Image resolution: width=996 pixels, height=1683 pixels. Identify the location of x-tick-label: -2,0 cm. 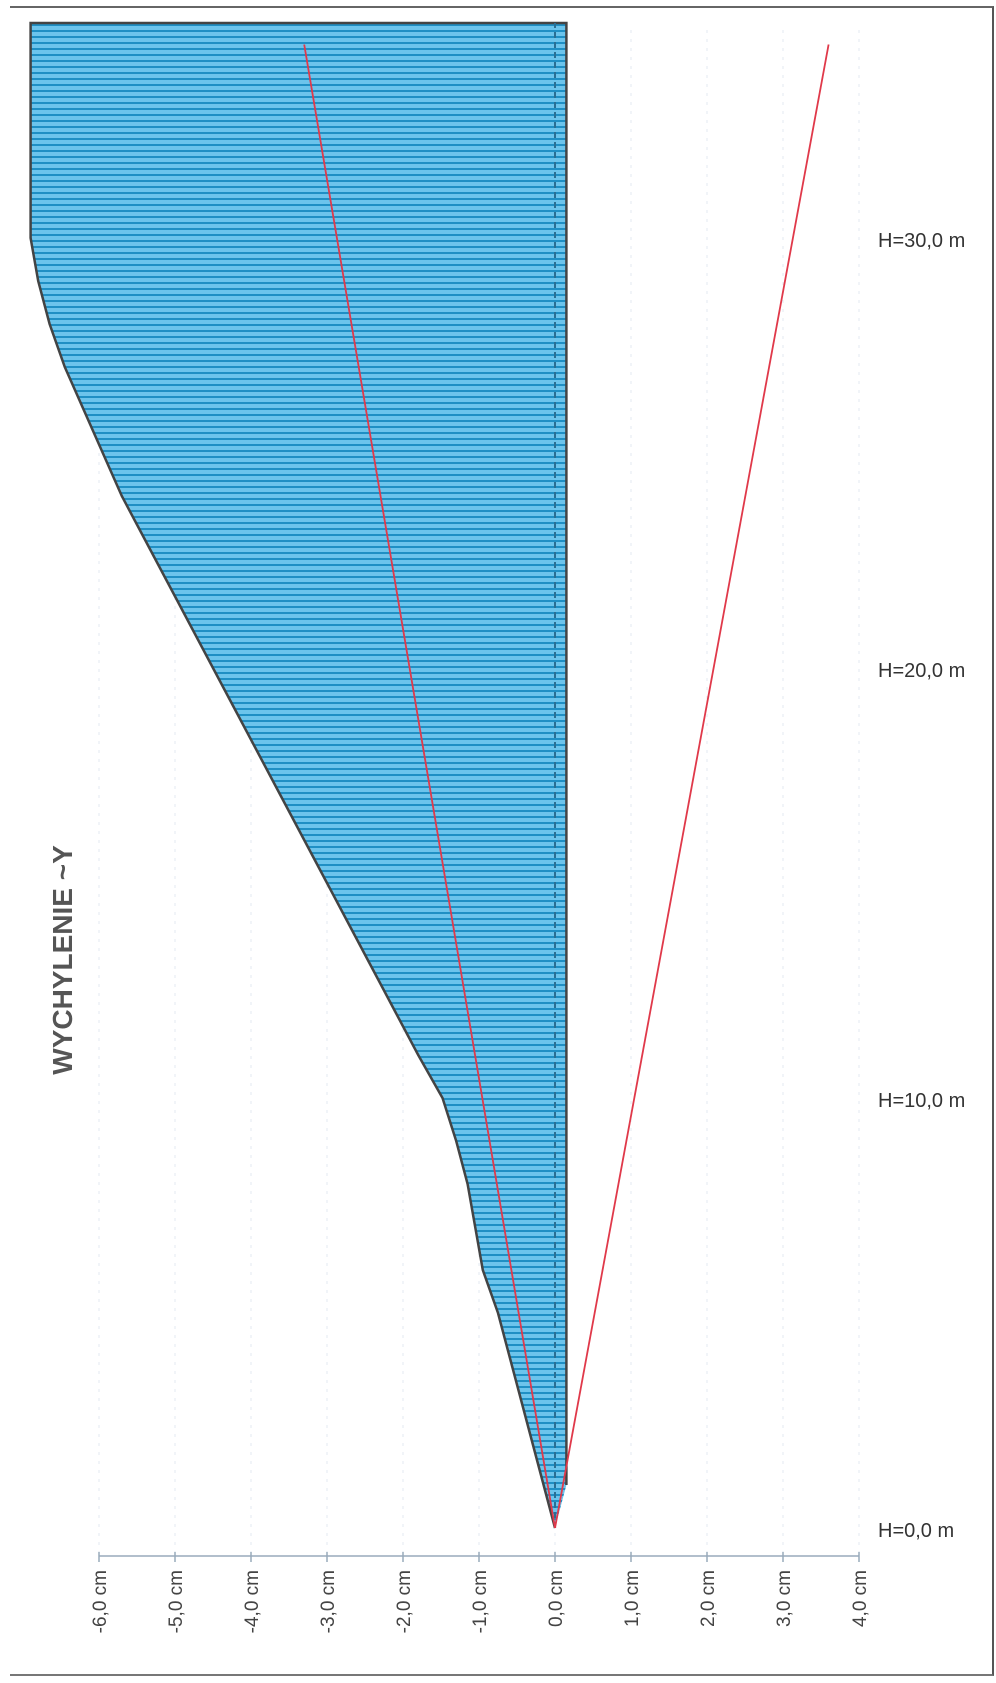
(404, 1601).